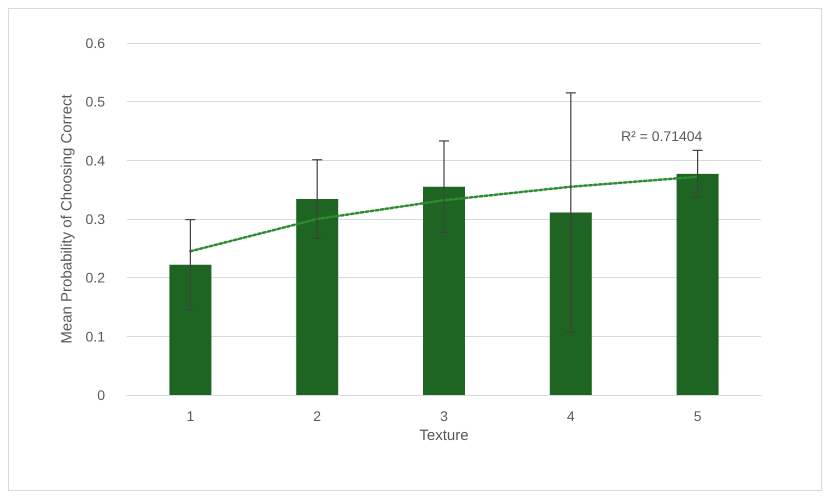 Image resolution: width=830 pixels, height=499 pixels. Describe the element at coordinates (96, 336) in the screenshot. I see `y-tick-label: 0.1` at that location.